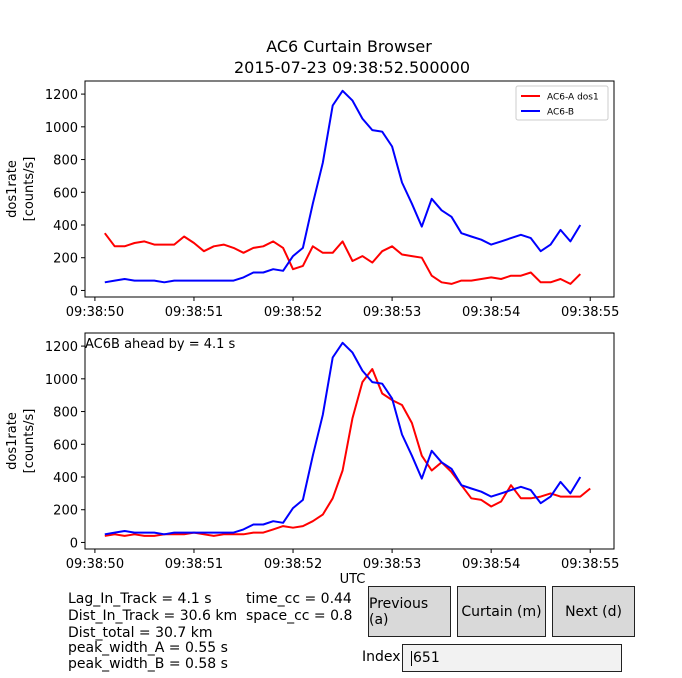 This screenshot has height=678, width=682. I want to click on figure-subtitle: 2015-07-23 09:38:52.500000, so click(352, 67).